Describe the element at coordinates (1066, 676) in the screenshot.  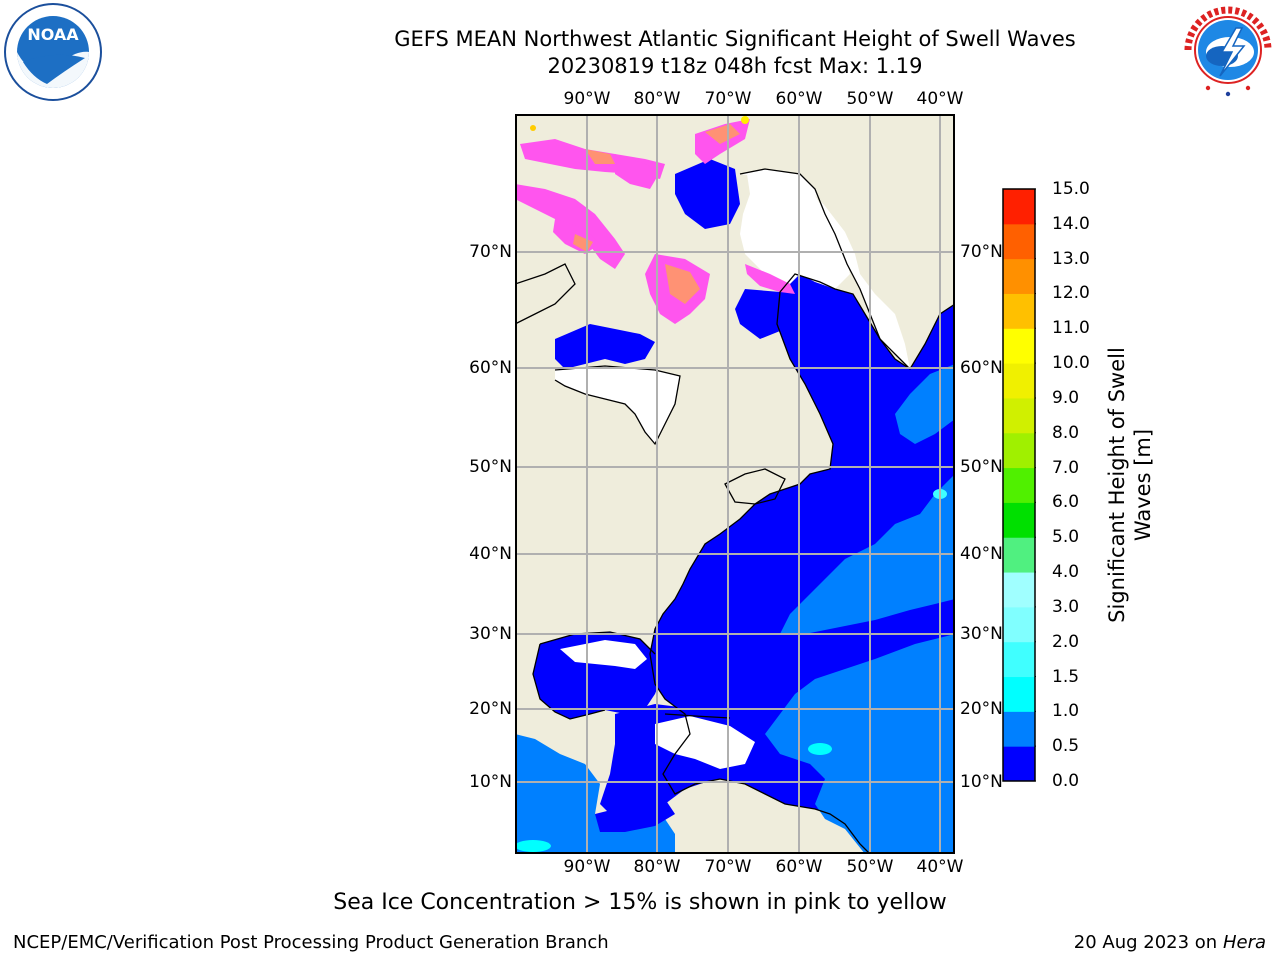
I see `colorbar-tick-label: 1.5` at that location.